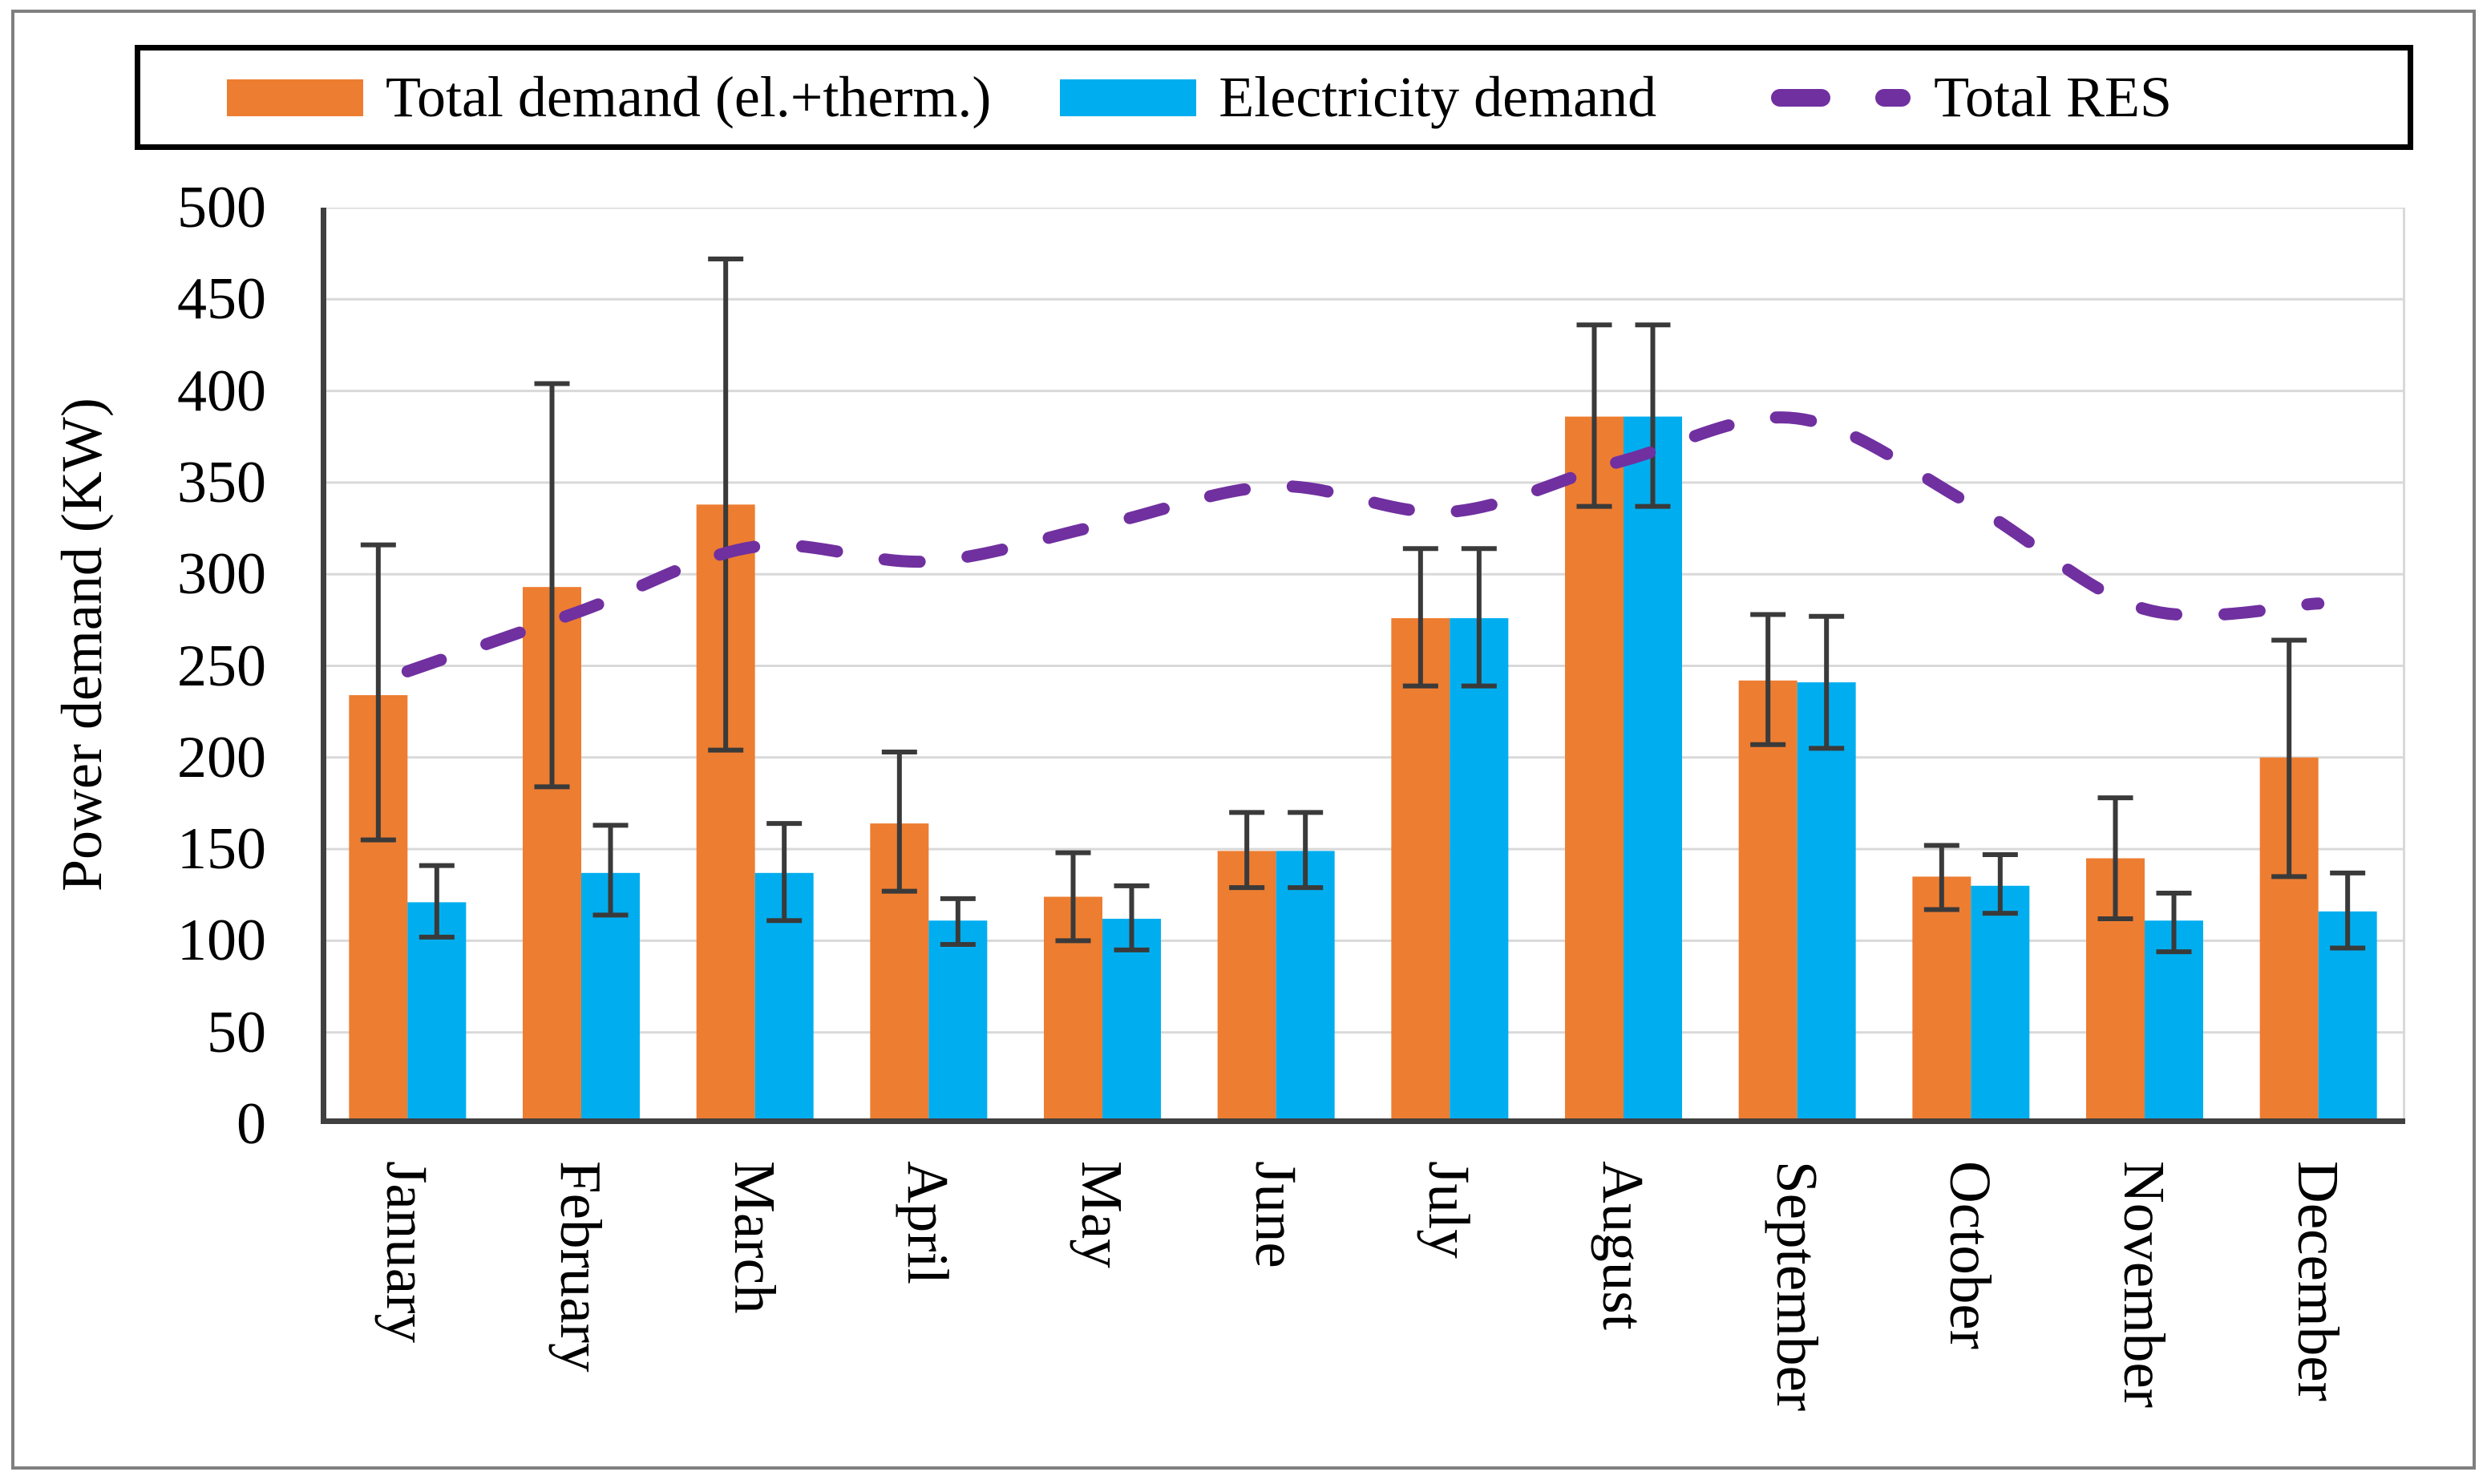 This screenshot has height=1484, width=2487. I want to click on x-axis-label-June: June, so click(1275, 1214).